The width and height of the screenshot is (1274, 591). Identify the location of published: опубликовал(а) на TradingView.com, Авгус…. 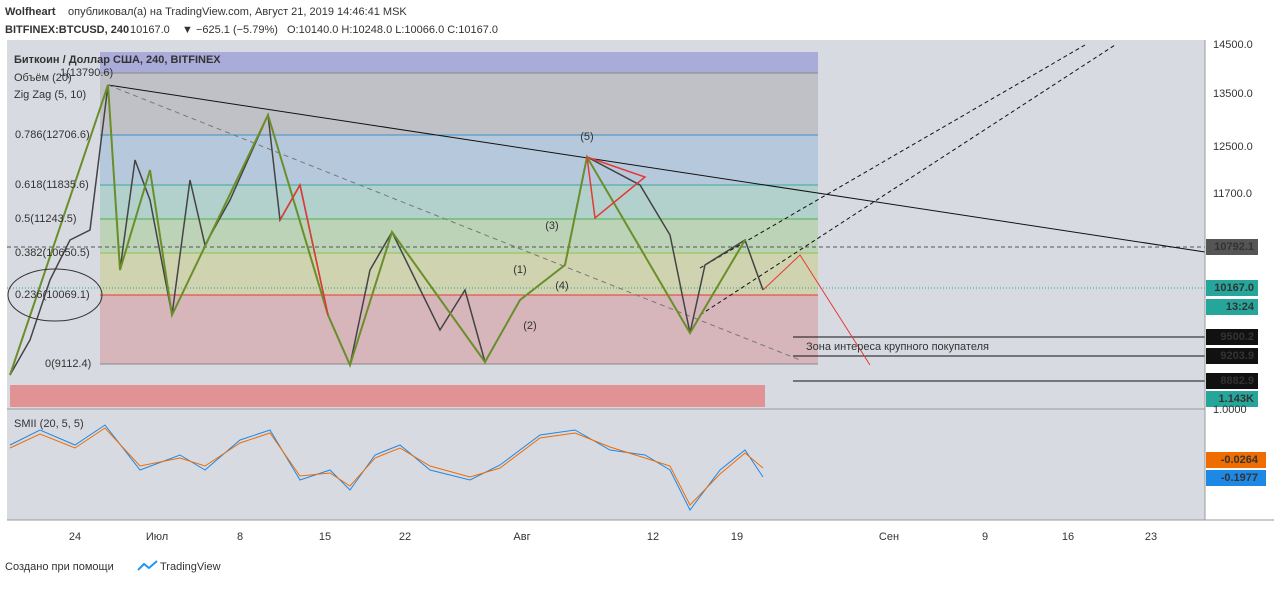
(237, 12).